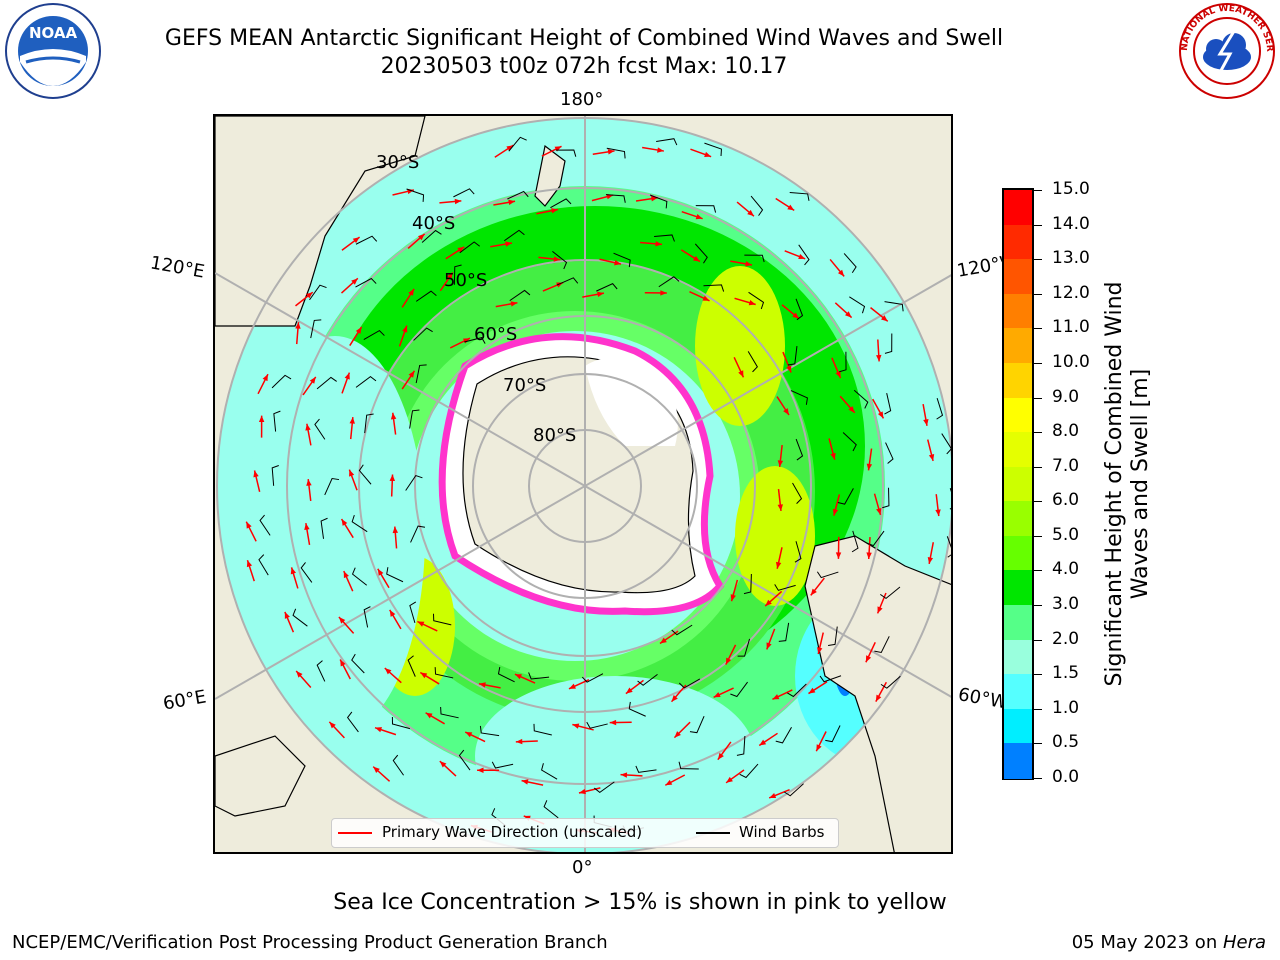 This screenshot has width=1280, height=960. I want to click on lon-label-180: 180°, so click(582, 99).